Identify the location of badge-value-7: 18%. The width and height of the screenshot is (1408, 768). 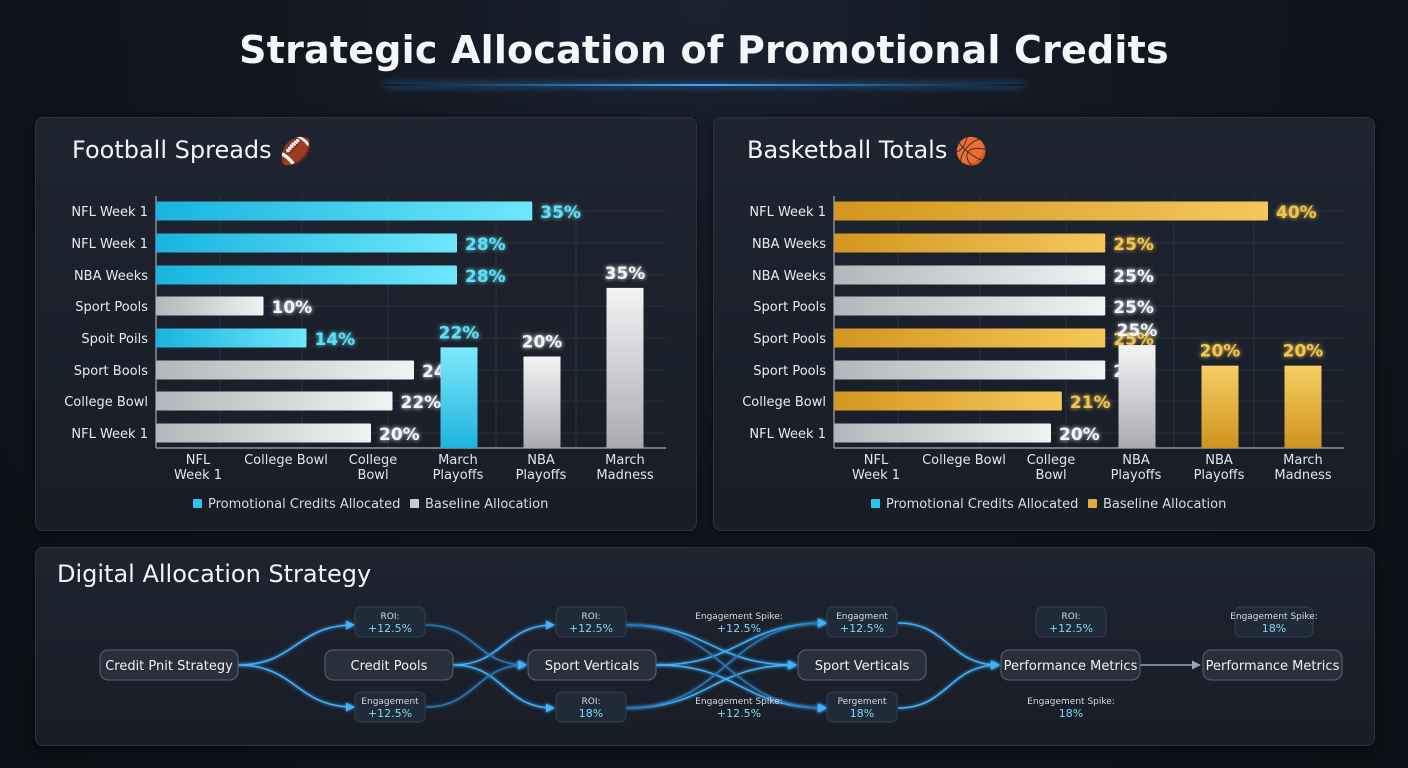
(862, 713).